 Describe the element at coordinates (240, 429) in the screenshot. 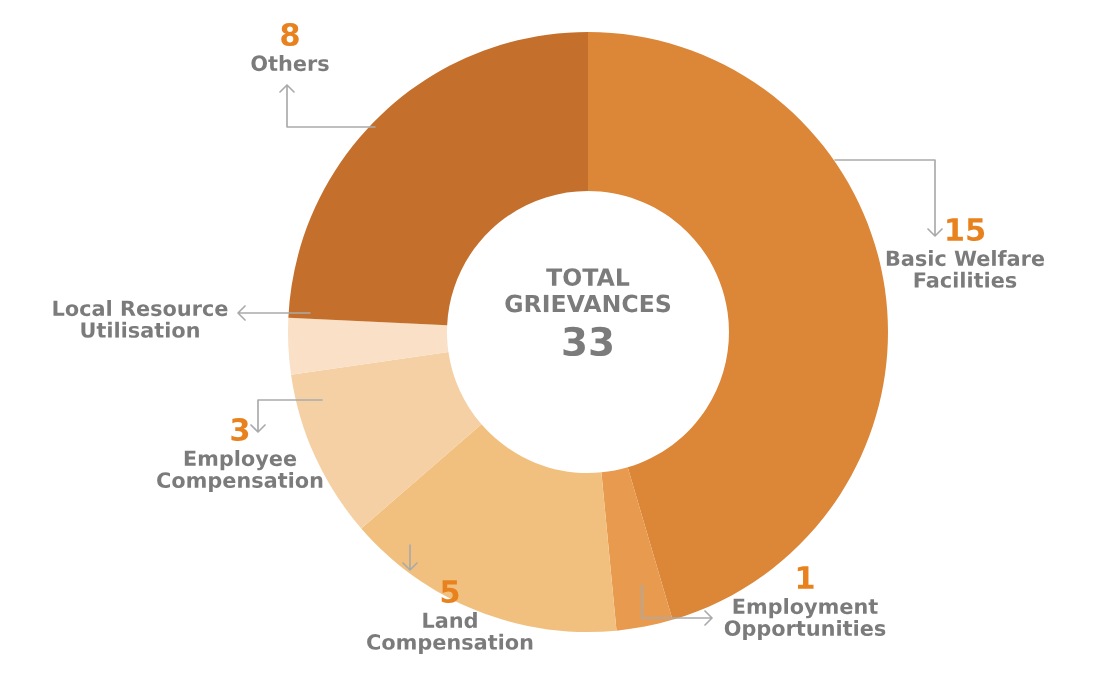

I see `data-label: 3` at that location.